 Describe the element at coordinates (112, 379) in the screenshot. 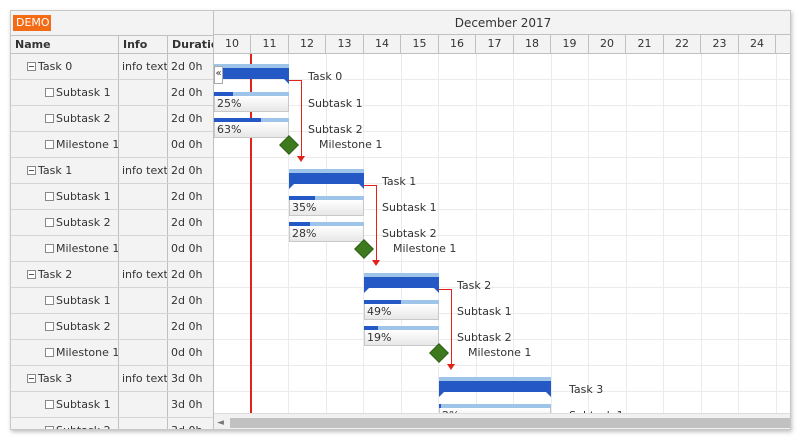

I see `grid-row: Task 3 info text 3d 0h` at that location.